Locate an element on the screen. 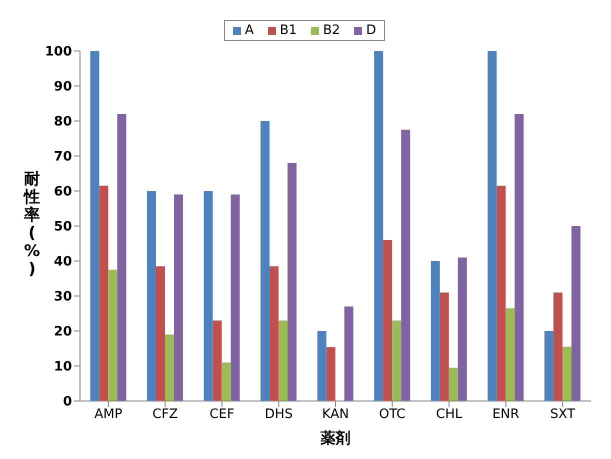 The width and height of the screenshot is (611, 459). y-tick-label: 50 is located at coordinates (63, 227).